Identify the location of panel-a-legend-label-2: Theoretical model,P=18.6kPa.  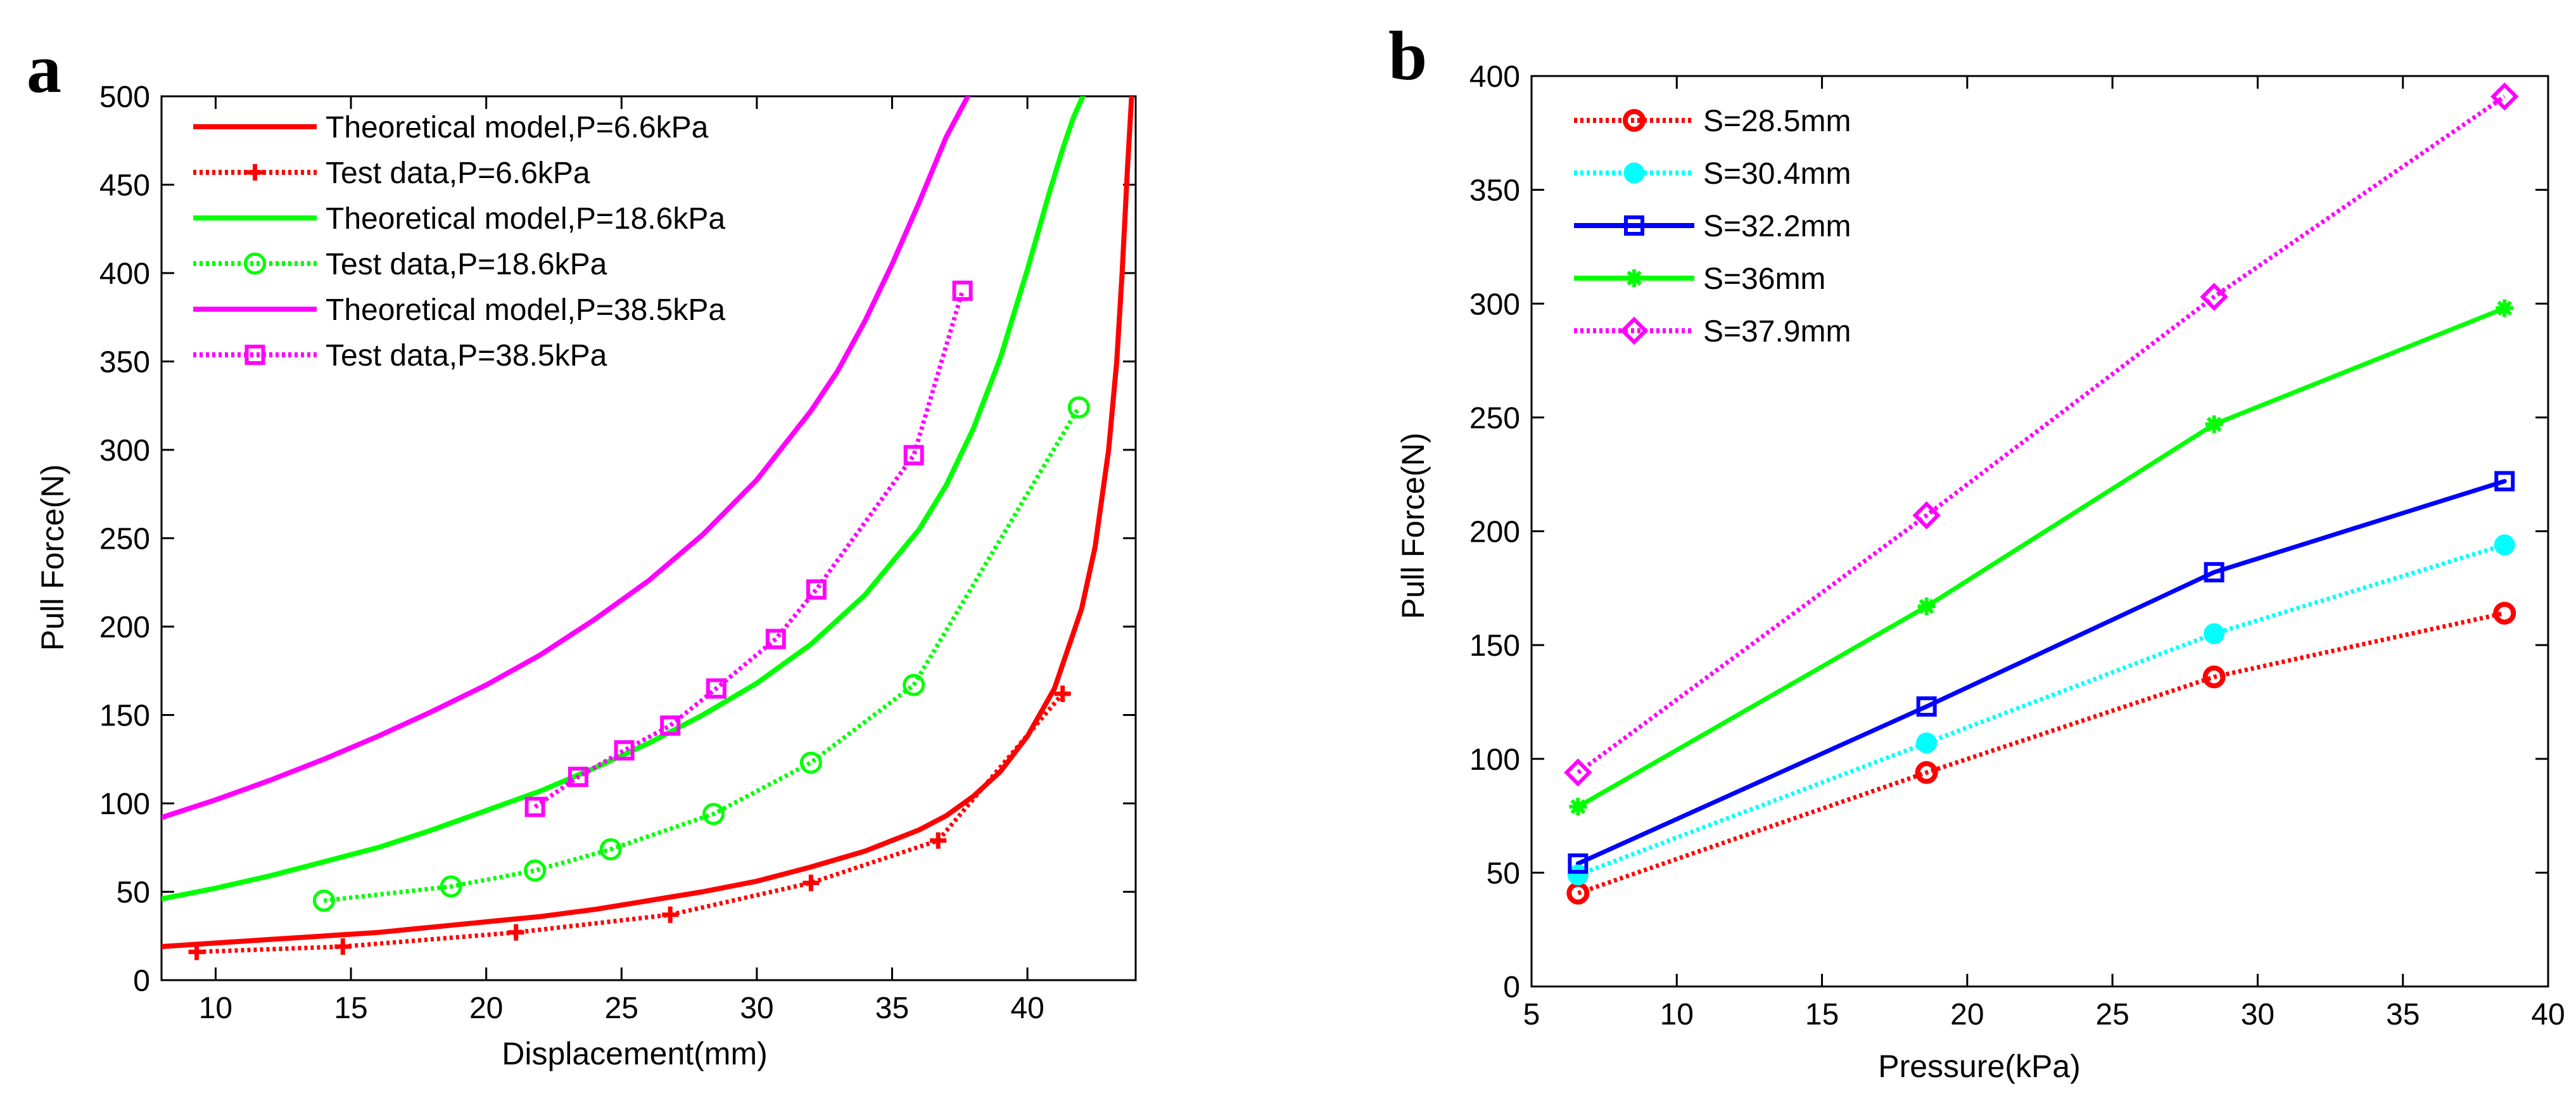
(525, 219).